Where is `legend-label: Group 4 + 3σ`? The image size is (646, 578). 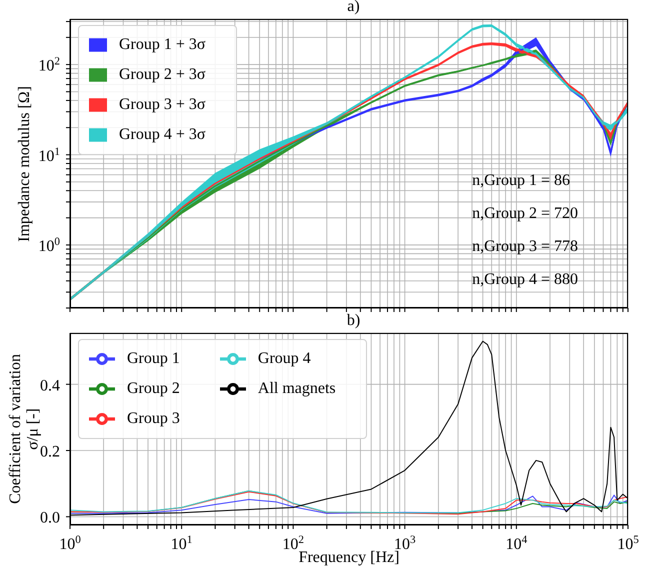
legend-label: Group 4 + 3σ is located at coordinates (162, 134).